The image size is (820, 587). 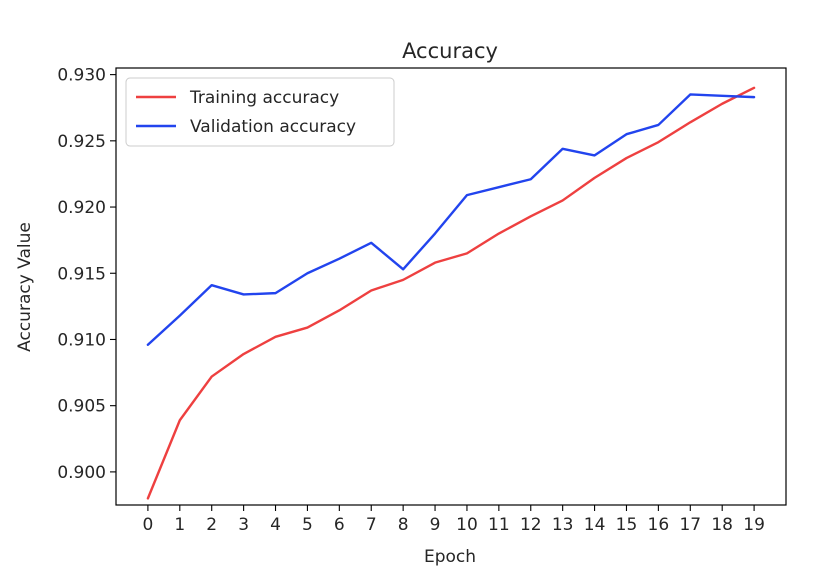 What do you see at coordinates (81, 142) in the screenshot?
I see `y-tick-label: 0.925` at bounding box center [81, 142].